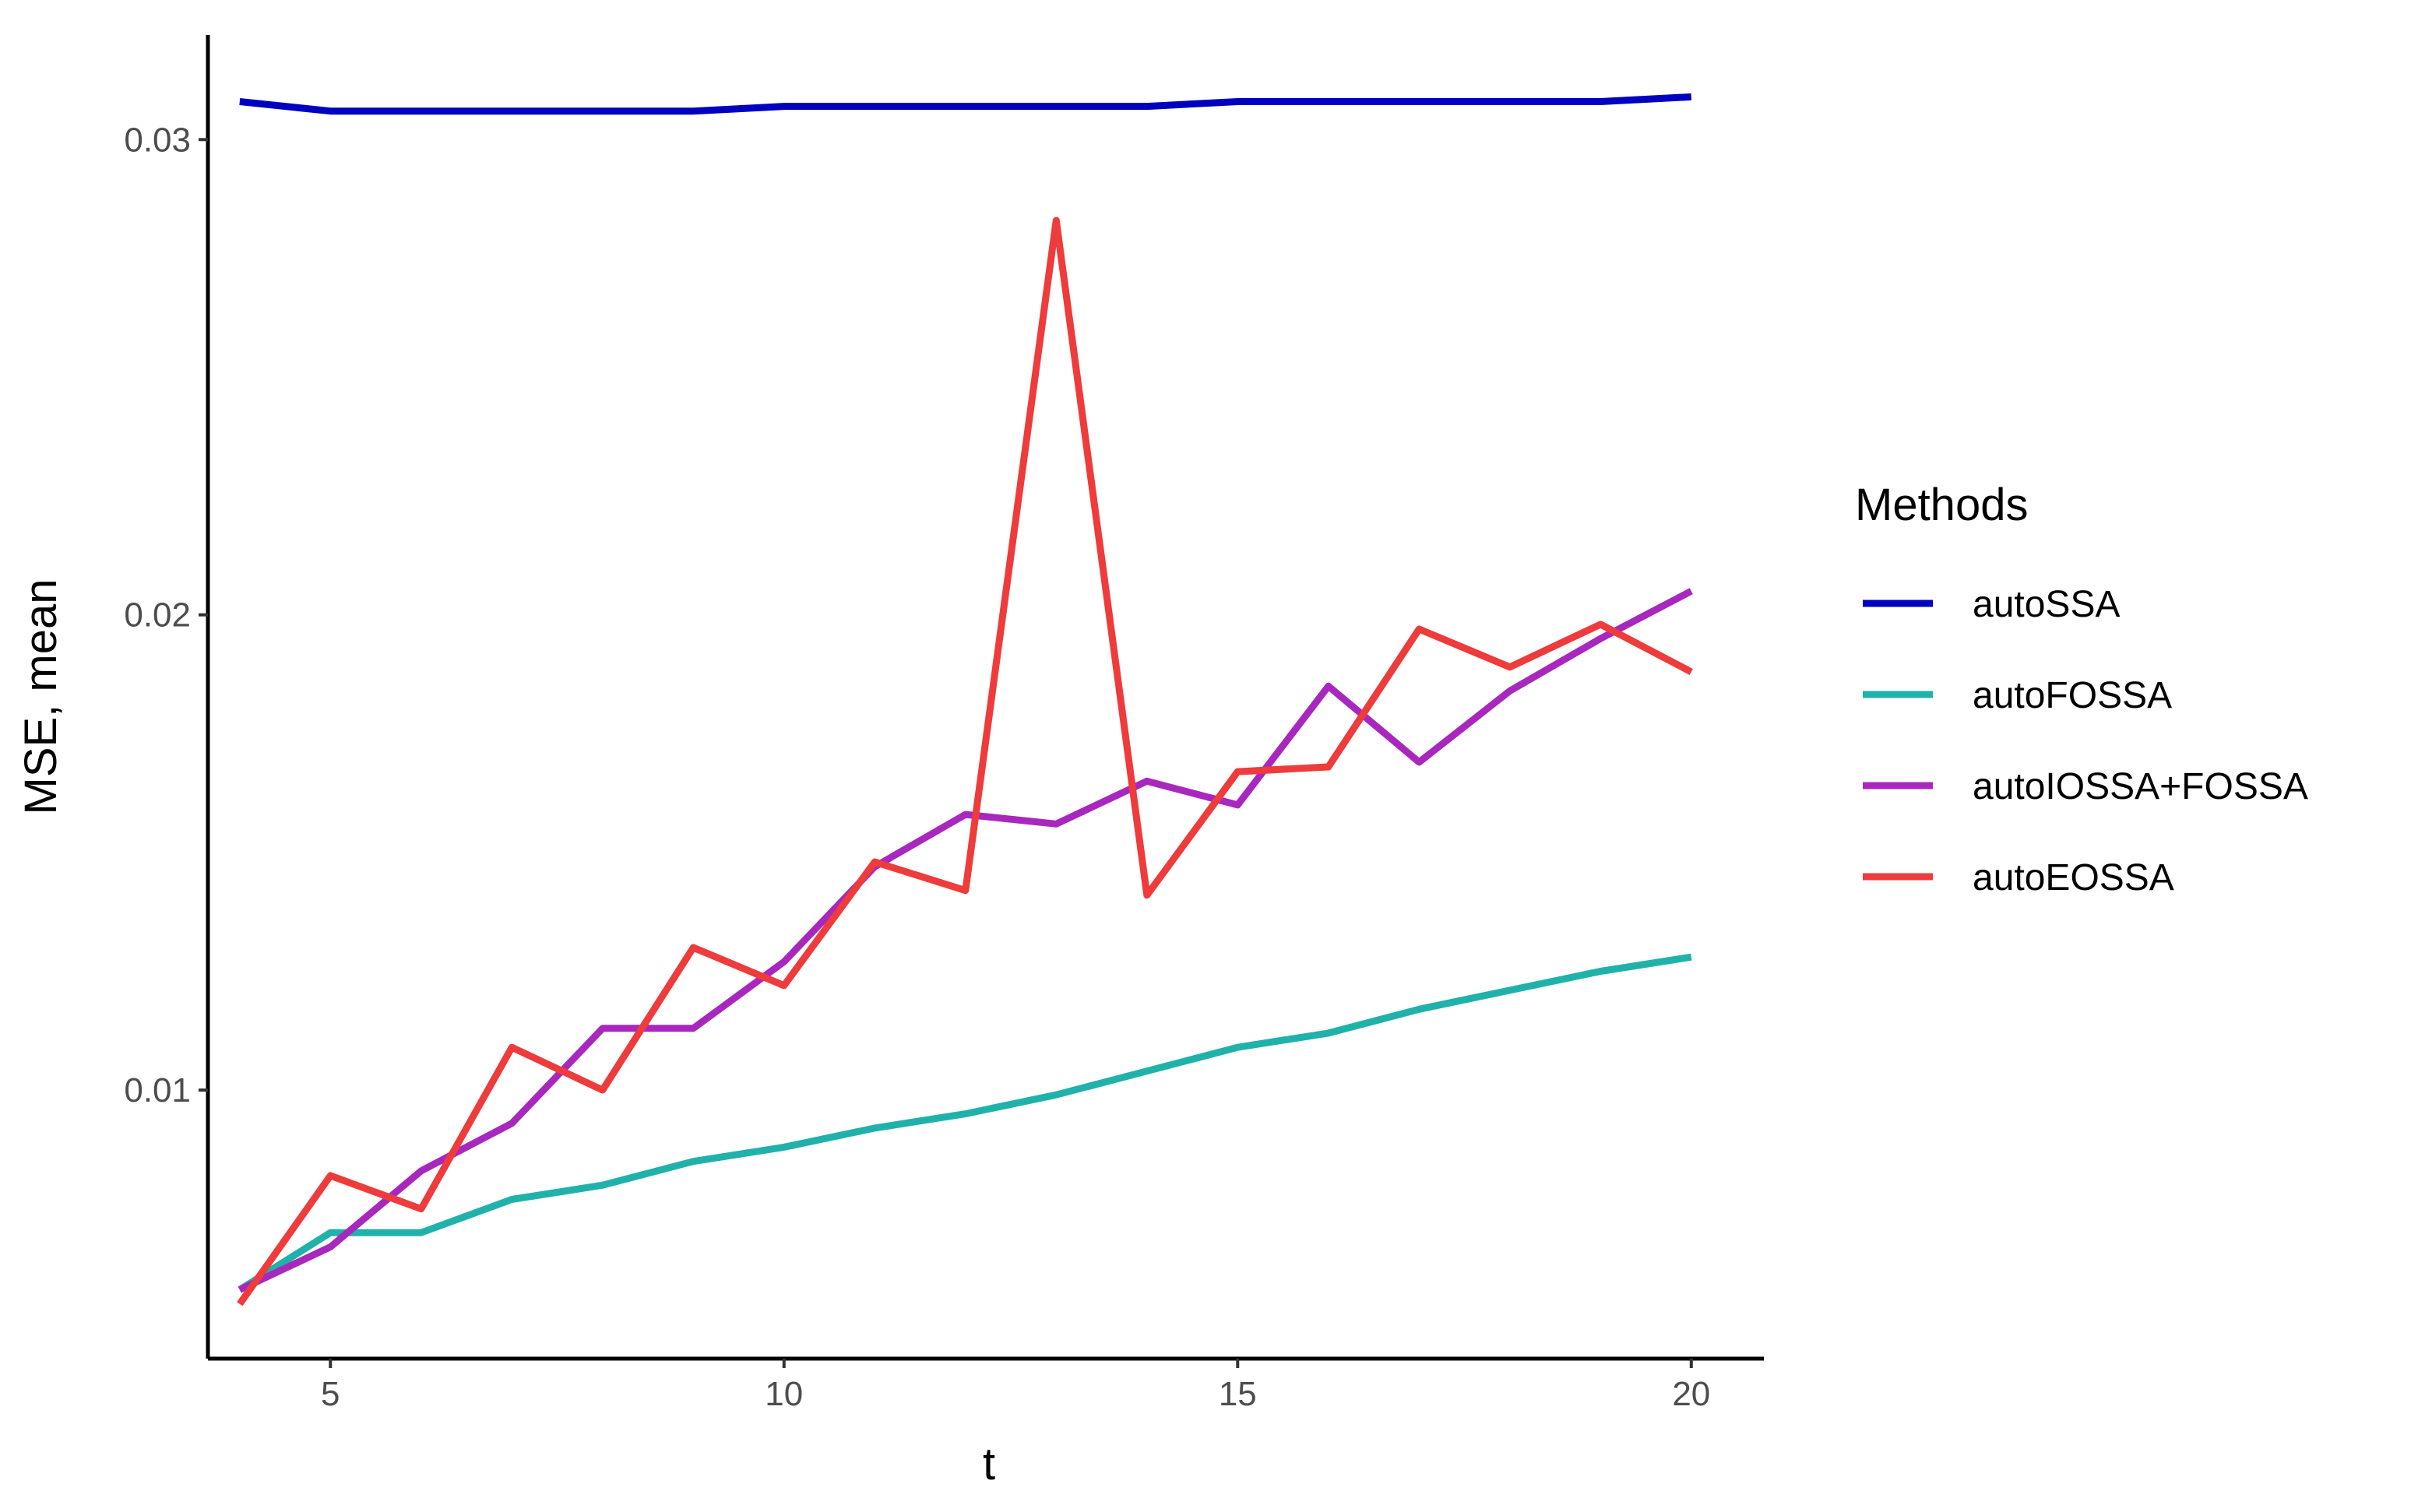  Describe the element at coordinates (965, 104) in the screenshot. I see `series-line-autossa` at that location.